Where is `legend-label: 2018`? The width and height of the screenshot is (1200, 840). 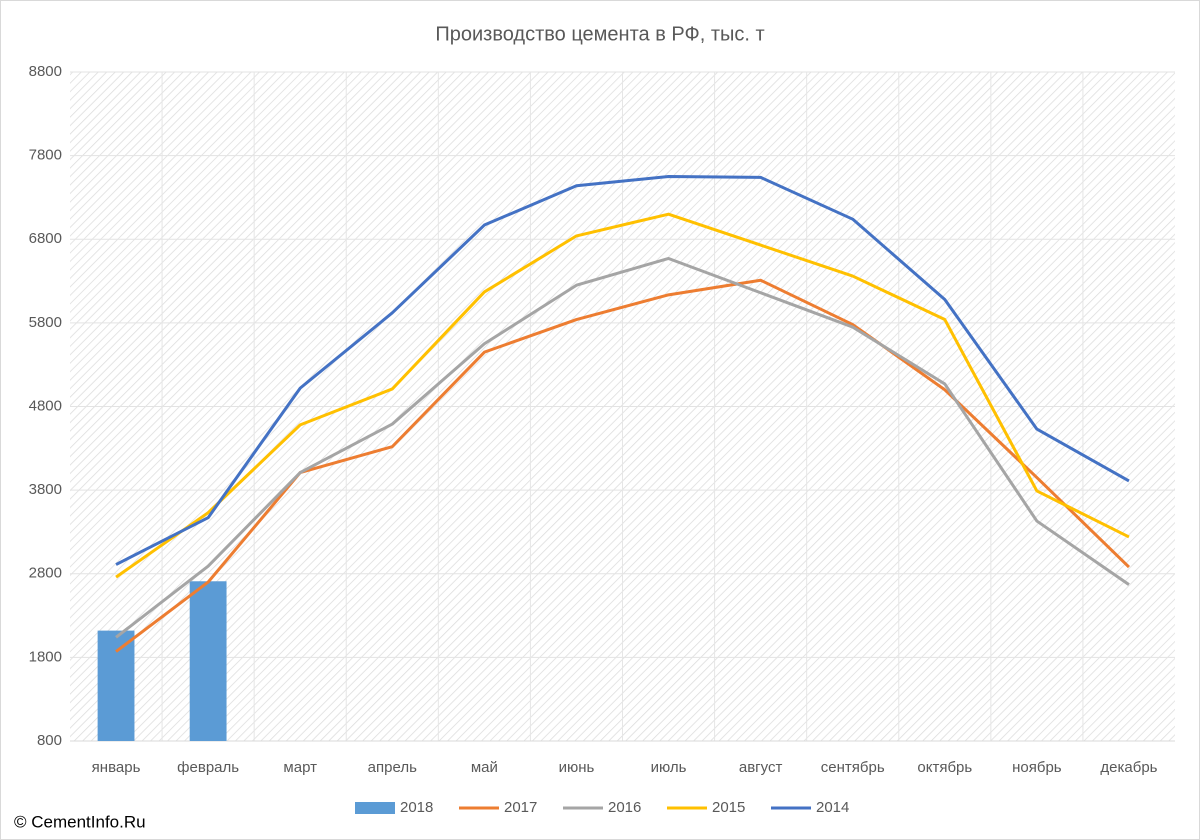
legend-label: 2018 is located at coordinates (416, 807).